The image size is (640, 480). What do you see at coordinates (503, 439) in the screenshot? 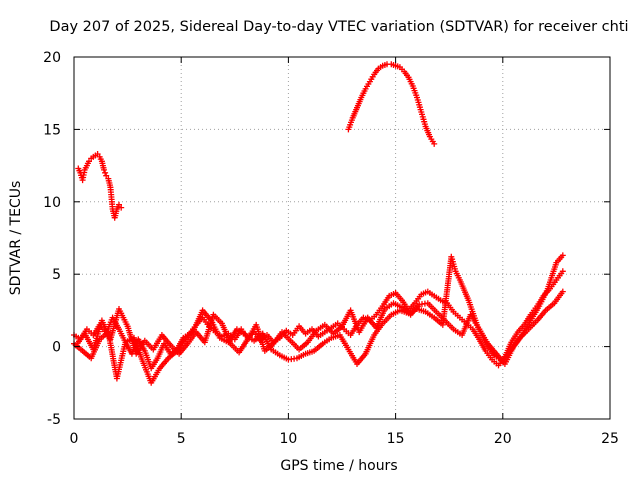
I see `x-tick-label: 20` at bounding box center [503, 439].